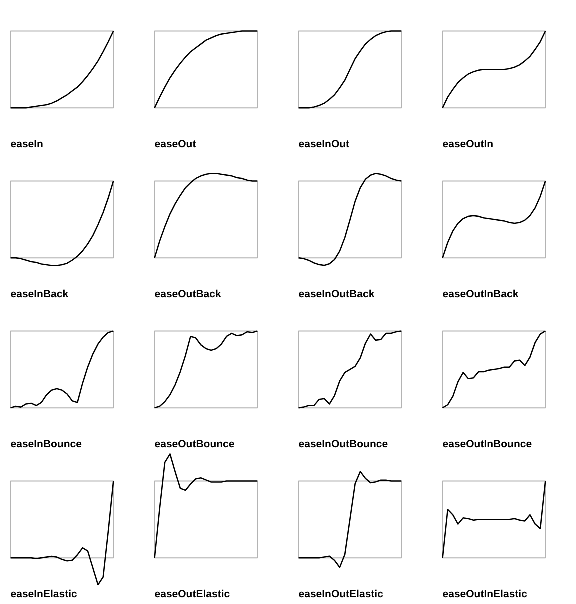 This screenshot has height=604, width=576. What do you see at coordinates (343, 444) in the screenshot?
I see `x-axis-title: easeInOutBounce` at bounding box center [343, 444].